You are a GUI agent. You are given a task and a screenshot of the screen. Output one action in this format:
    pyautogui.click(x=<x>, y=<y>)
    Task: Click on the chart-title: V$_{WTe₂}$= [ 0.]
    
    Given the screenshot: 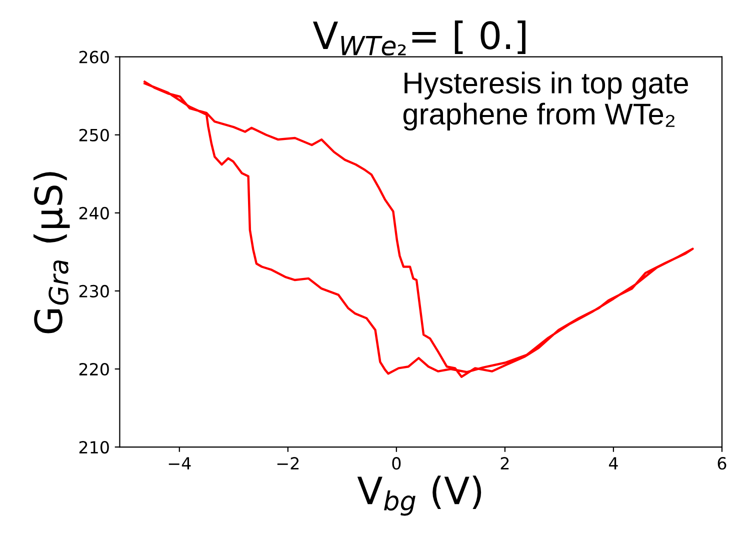 What is the action you would take?
    pyautogui.click(x=419, y=38)
    